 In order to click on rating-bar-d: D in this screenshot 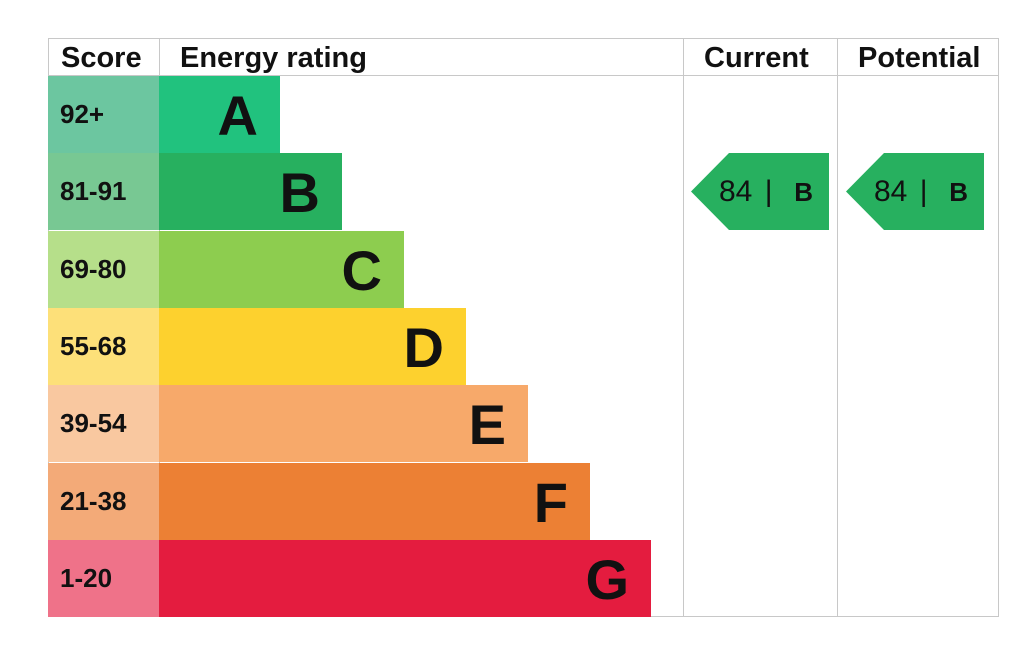, I will do `click(312, 346)`.